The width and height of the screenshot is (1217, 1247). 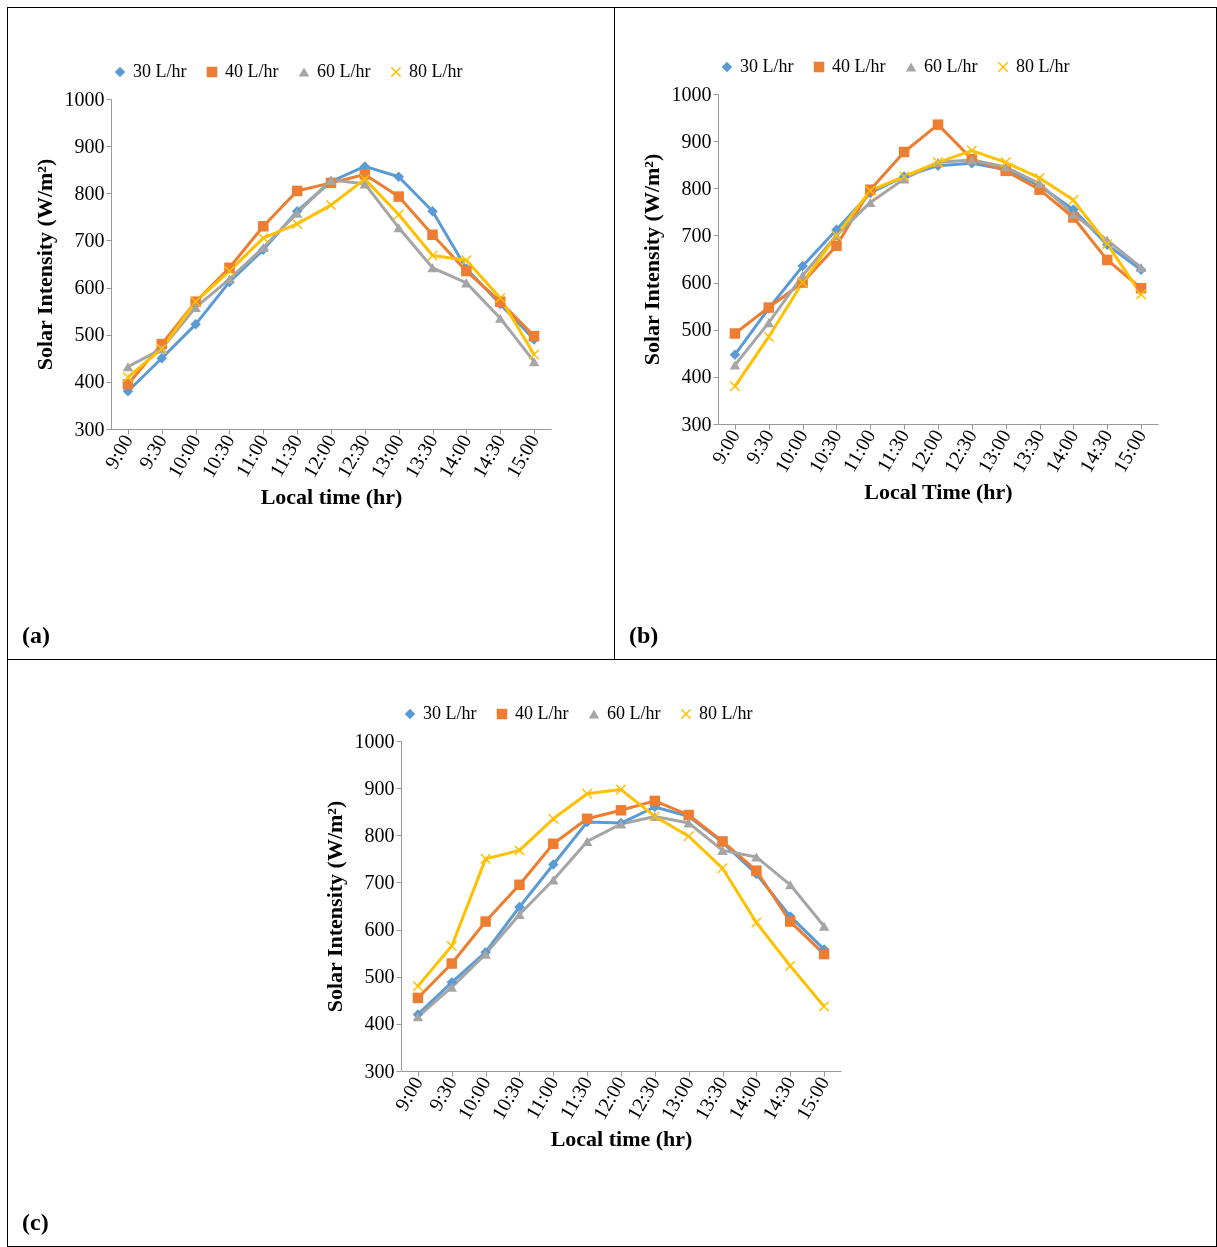 What do you see at coordinates (938, 491) in the screenshot?
I see `x-axis-title: Local Time (hr)` at bounding box center [938, 491].